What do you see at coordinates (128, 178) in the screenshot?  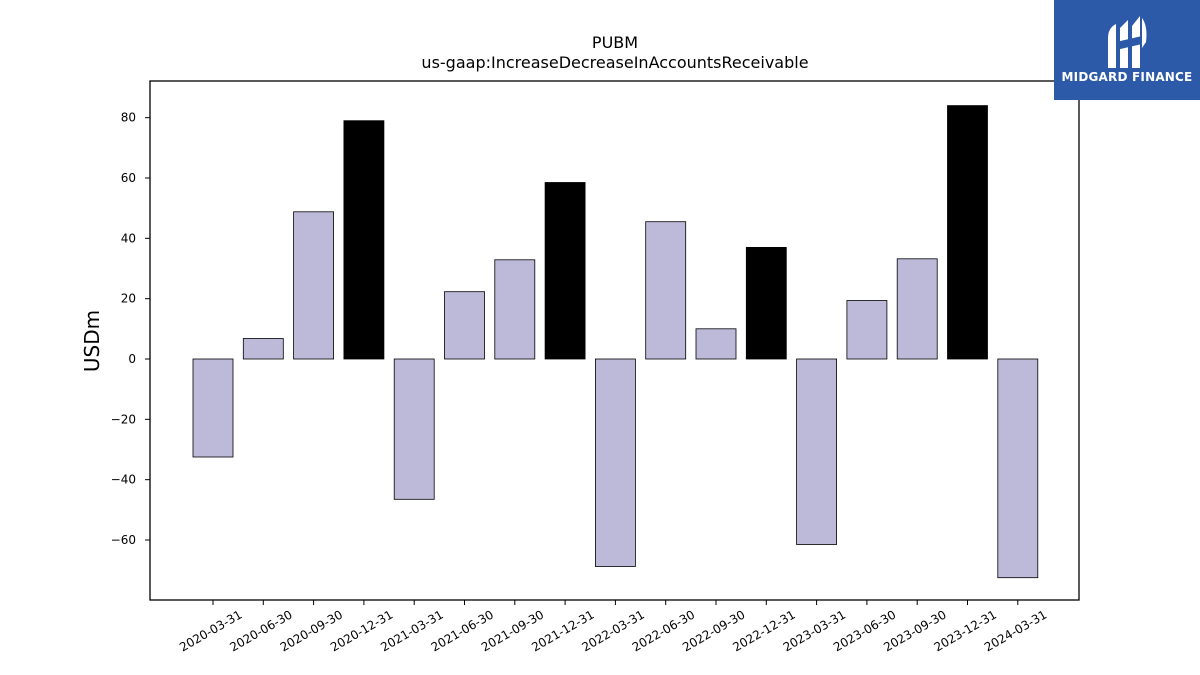 I see `y-tick-label: 60` at bounding box center [128, 178].